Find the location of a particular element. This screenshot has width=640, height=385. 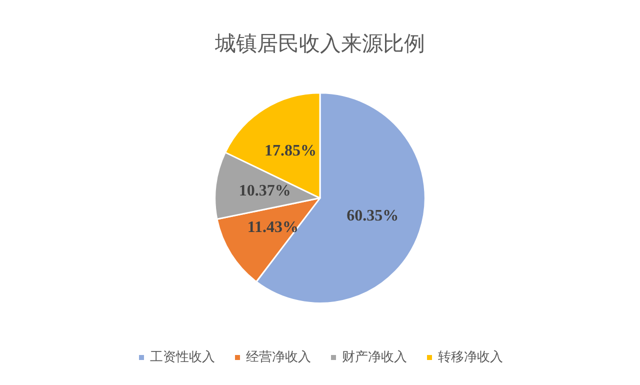

data-label: 60.35% is located at coordinates (372, 215).